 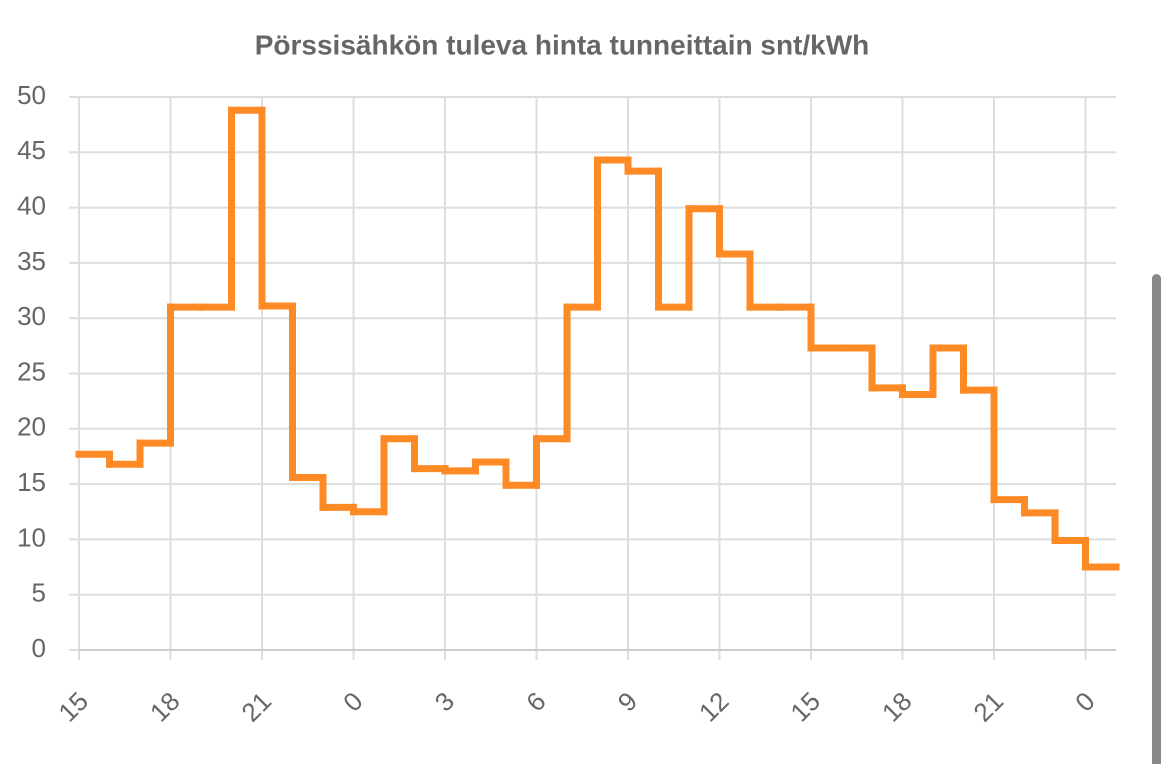 I want to click on y-tick-label: 15, so click(x=31, y=482).